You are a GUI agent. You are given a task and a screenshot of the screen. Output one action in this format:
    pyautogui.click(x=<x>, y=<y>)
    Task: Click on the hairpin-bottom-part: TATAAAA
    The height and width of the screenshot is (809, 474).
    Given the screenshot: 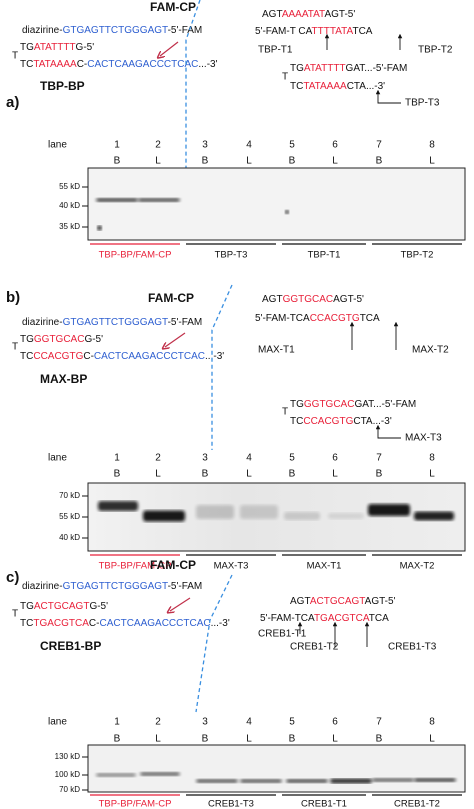 What is the action you would take?
    pyautogui.click(x=55, y=64)
    